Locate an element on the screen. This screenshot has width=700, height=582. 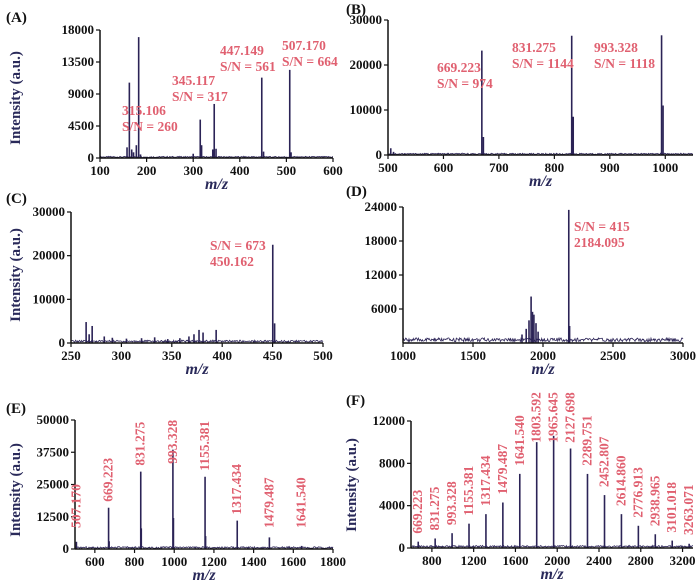
peak-annotation: 2289.751 is located at coordinates (586, 440).